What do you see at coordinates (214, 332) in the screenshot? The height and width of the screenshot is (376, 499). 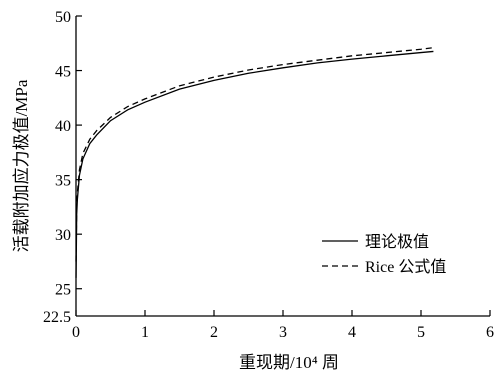 I see `x-tick-label: 2` at bounding box center [214, 332].